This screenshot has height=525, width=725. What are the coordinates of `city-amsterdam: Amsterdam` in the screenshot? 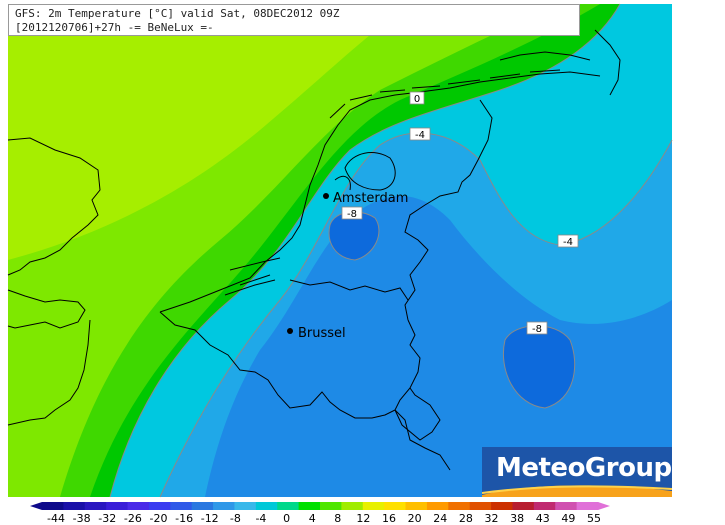 It's located at (365, 198).